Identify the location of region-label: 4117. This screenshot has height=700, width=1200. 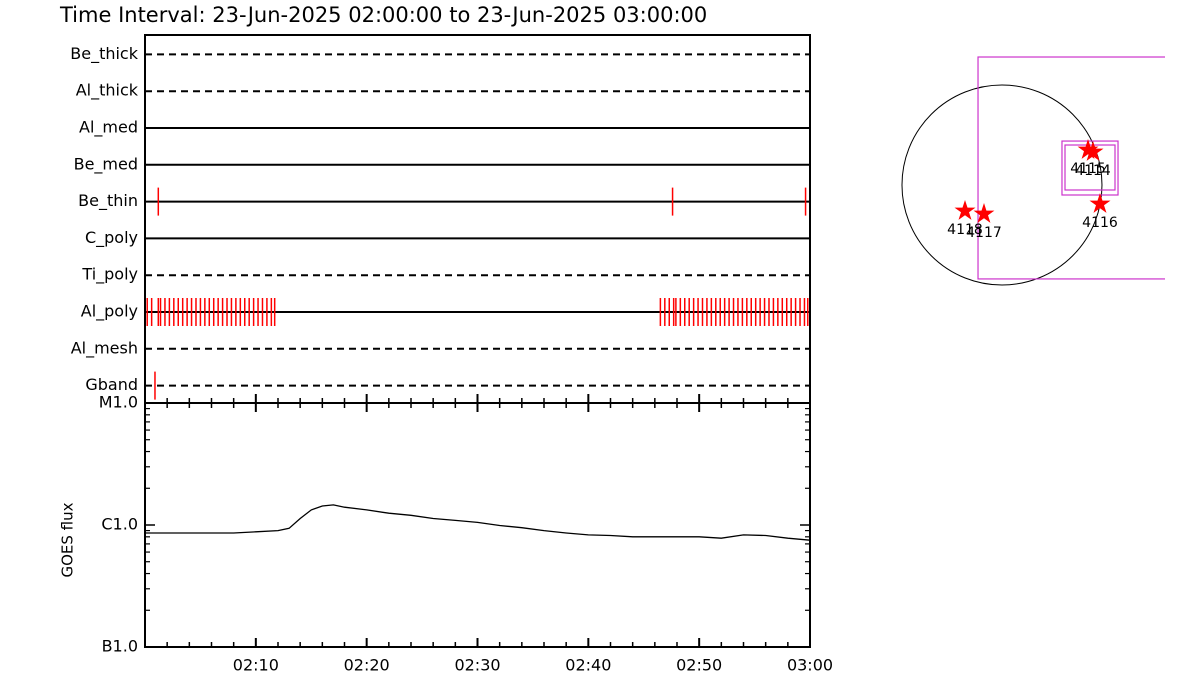
(984, 233).